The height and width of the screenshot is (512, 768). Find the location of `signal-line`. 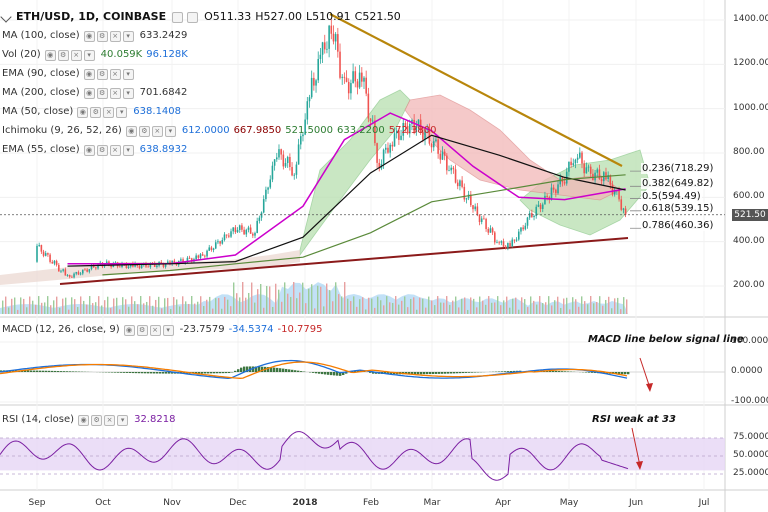

signal-line is located at coordinates (314, 370).